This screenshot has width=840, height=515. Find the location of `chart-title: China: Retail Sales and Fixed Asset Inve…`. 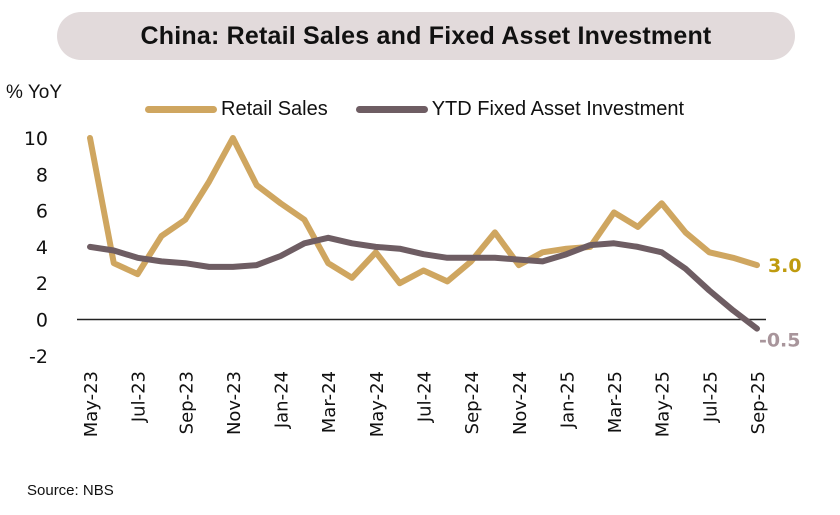

chart-title: China: Retail Sales and Fixed Asset Inve… is located at coordinates (426, 35).